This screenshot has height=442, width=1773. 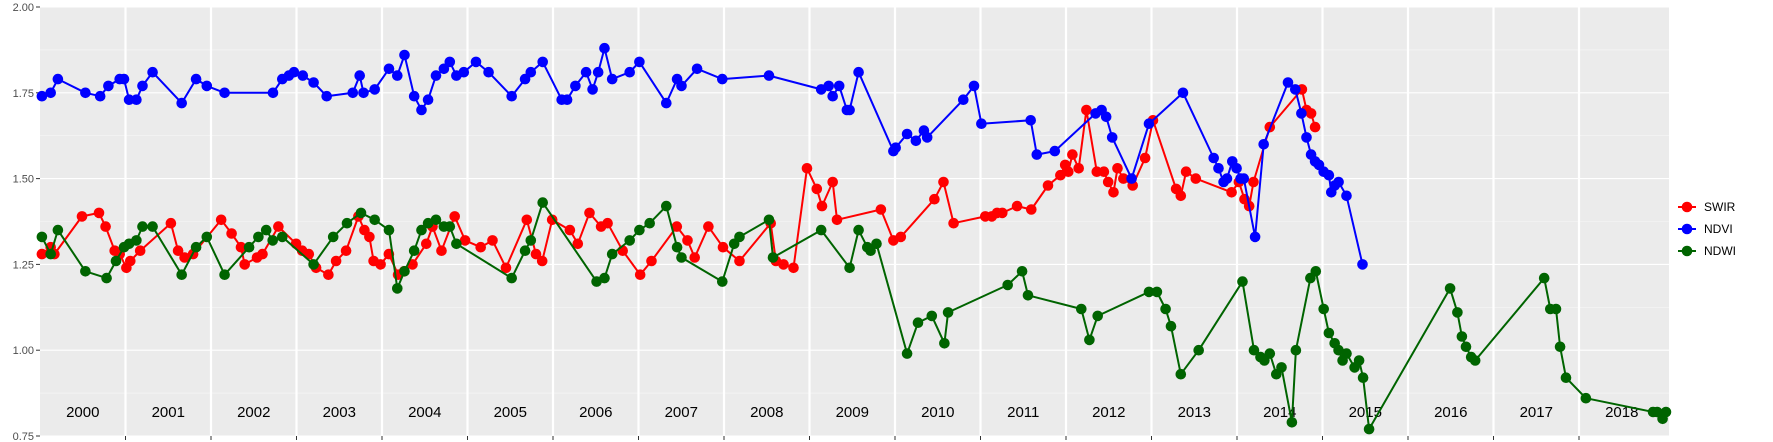 I want to click on year-label: 2016, so click(x=1450, y=412).